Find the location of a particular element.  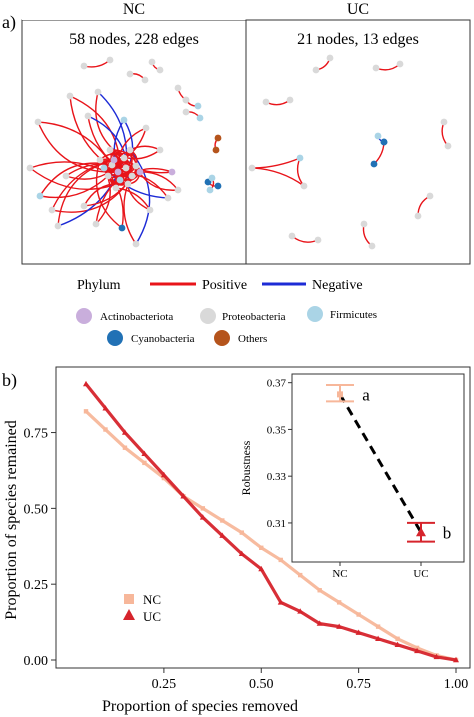

legend-uc-label: UC is located at coordinates (152, 616).